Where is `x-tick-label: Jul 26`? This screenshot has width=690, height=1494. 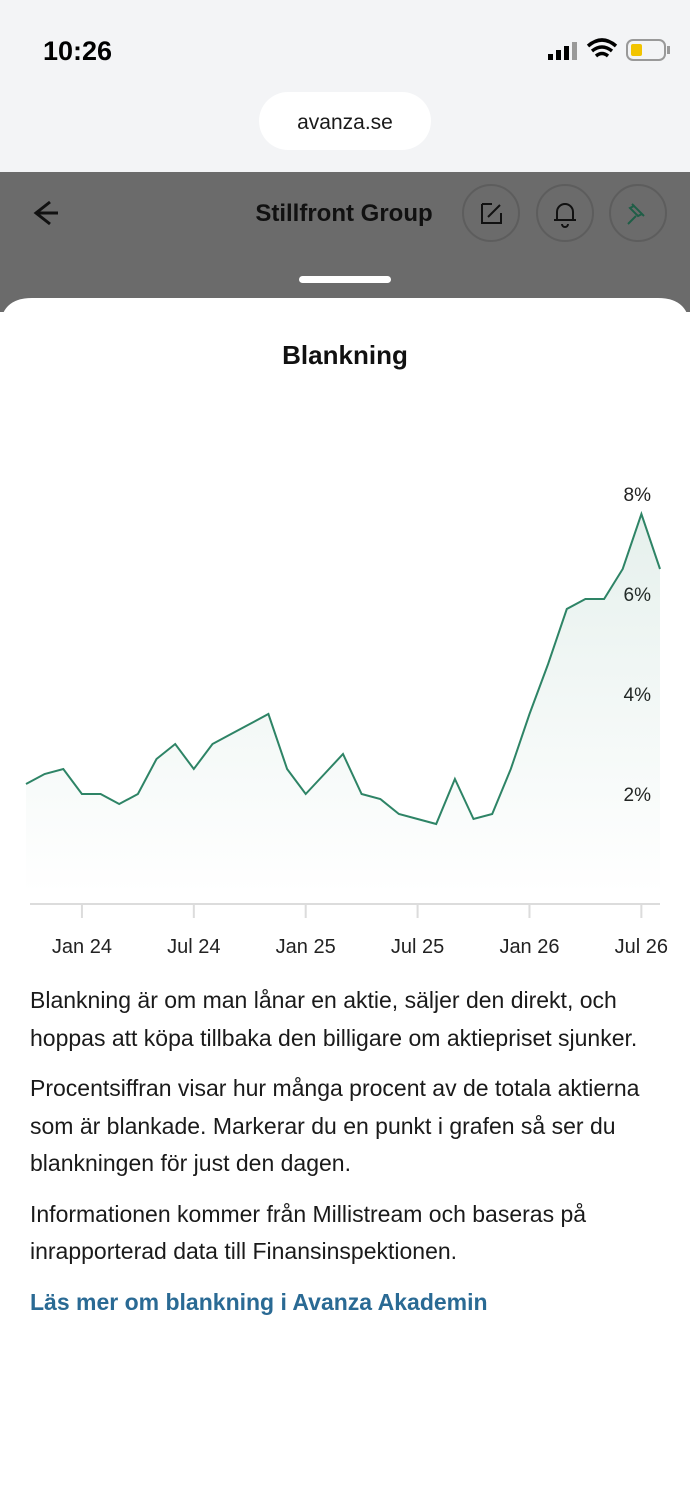
x-tick-label: Jul 26 is located at coordinates (641, 947).